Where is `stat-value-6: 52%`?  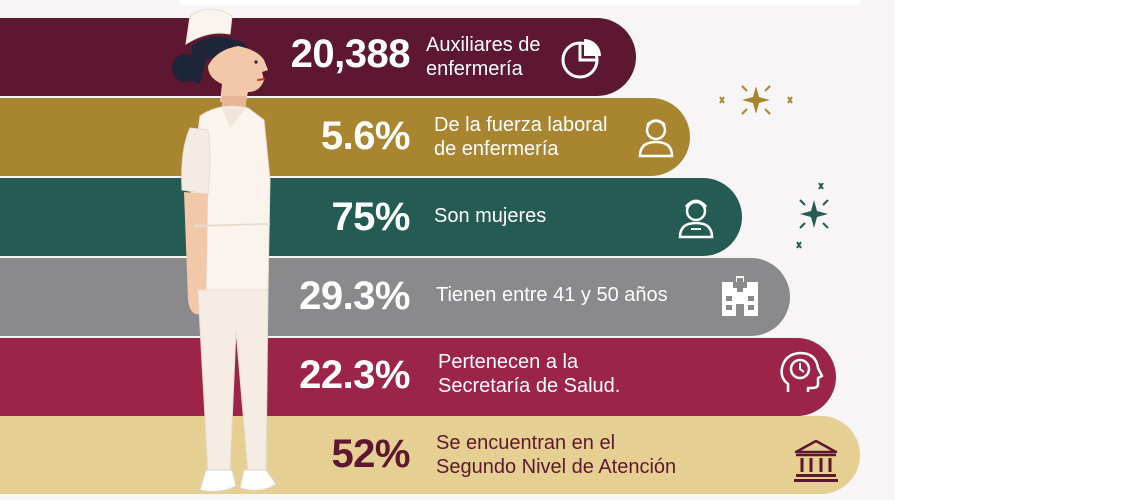 stat-value-6: 52% is located at coordinates (370, 454).